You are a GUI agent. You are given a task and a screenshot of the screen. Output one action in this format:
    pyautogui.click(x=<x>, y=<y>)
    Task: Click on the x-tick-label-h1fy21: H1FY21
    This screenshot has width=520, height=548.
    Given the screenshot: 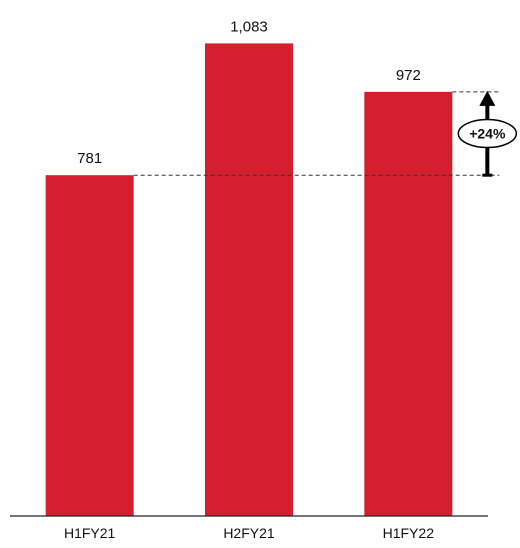 What is the action you would take?
    pyautogui.click(x=90, y=533)
    